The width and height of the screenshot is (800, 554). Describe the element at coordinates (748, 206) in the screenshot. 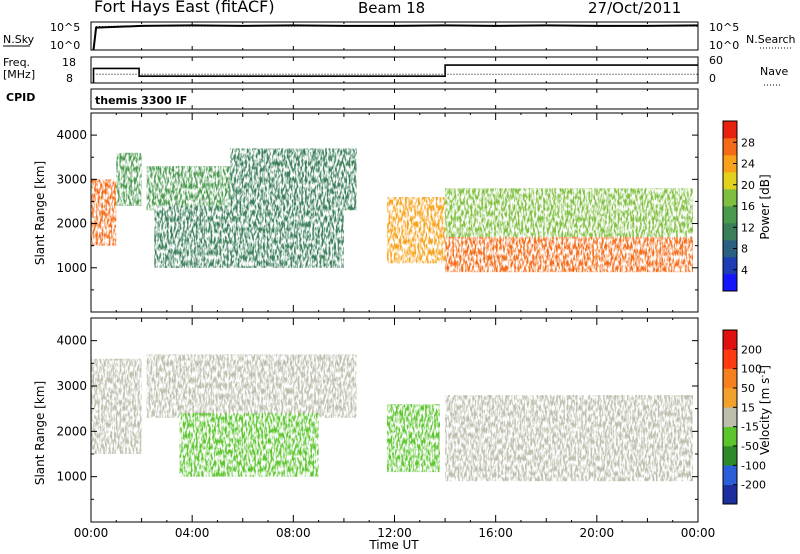

I see `colorbar-tick-label: 16` at that location.